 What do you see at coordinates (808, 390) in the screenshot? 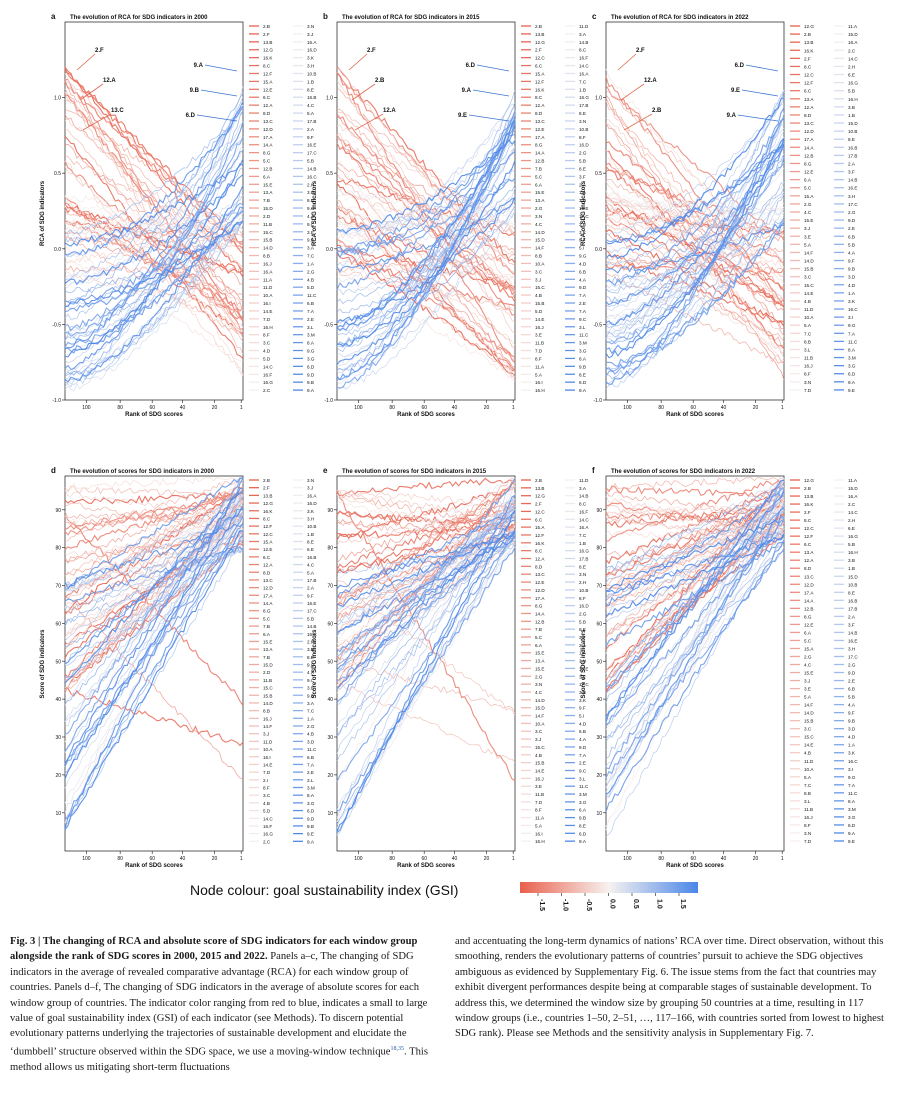
I see `legend-label: 7.D` at bounding box center [808, 390].